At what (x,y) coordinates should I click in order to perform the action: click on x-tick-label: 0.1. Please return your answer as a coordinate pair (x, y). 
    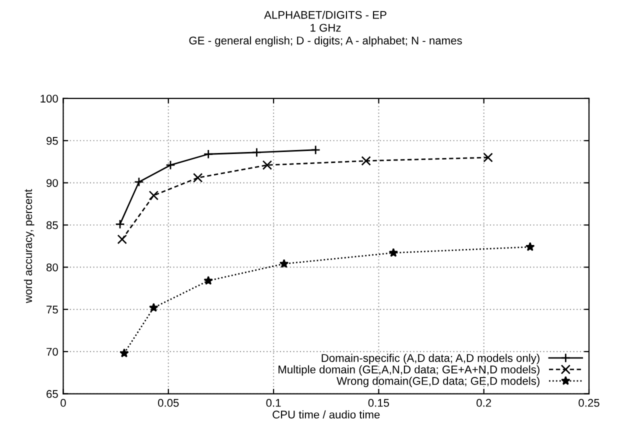
    Looking at the image, I should click on (273, 402).